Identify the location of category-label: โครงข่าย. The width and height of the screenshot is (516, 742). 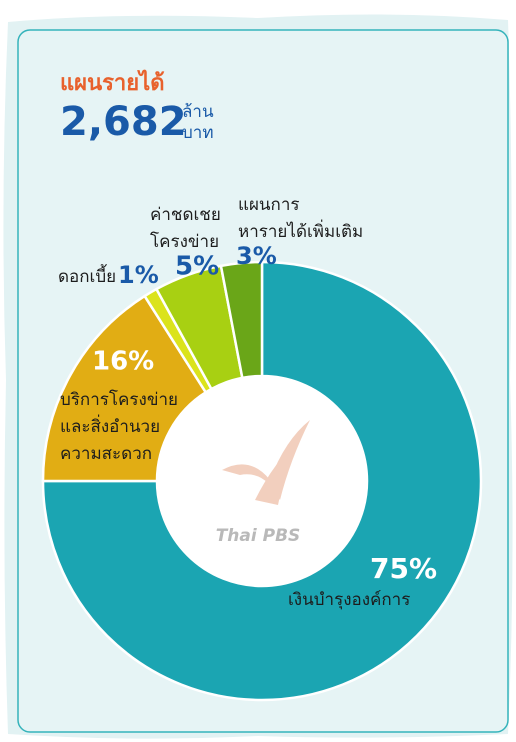
(184, 241).